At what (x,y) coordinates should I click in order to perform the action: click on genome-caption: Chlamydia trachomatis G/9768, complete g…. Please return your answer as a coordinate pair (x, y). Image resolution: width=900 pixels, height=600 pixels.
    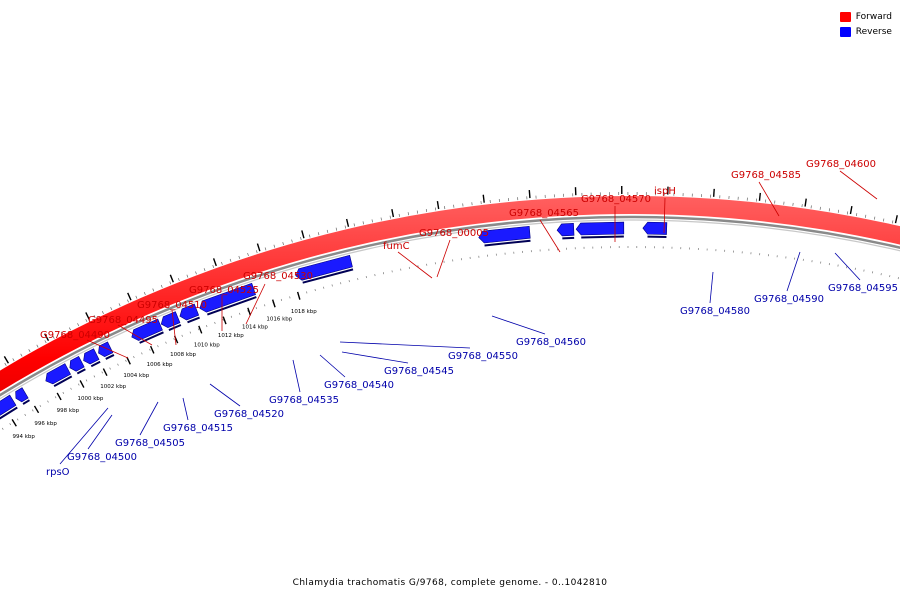
    Looking at the image, I should click on (450, 583).